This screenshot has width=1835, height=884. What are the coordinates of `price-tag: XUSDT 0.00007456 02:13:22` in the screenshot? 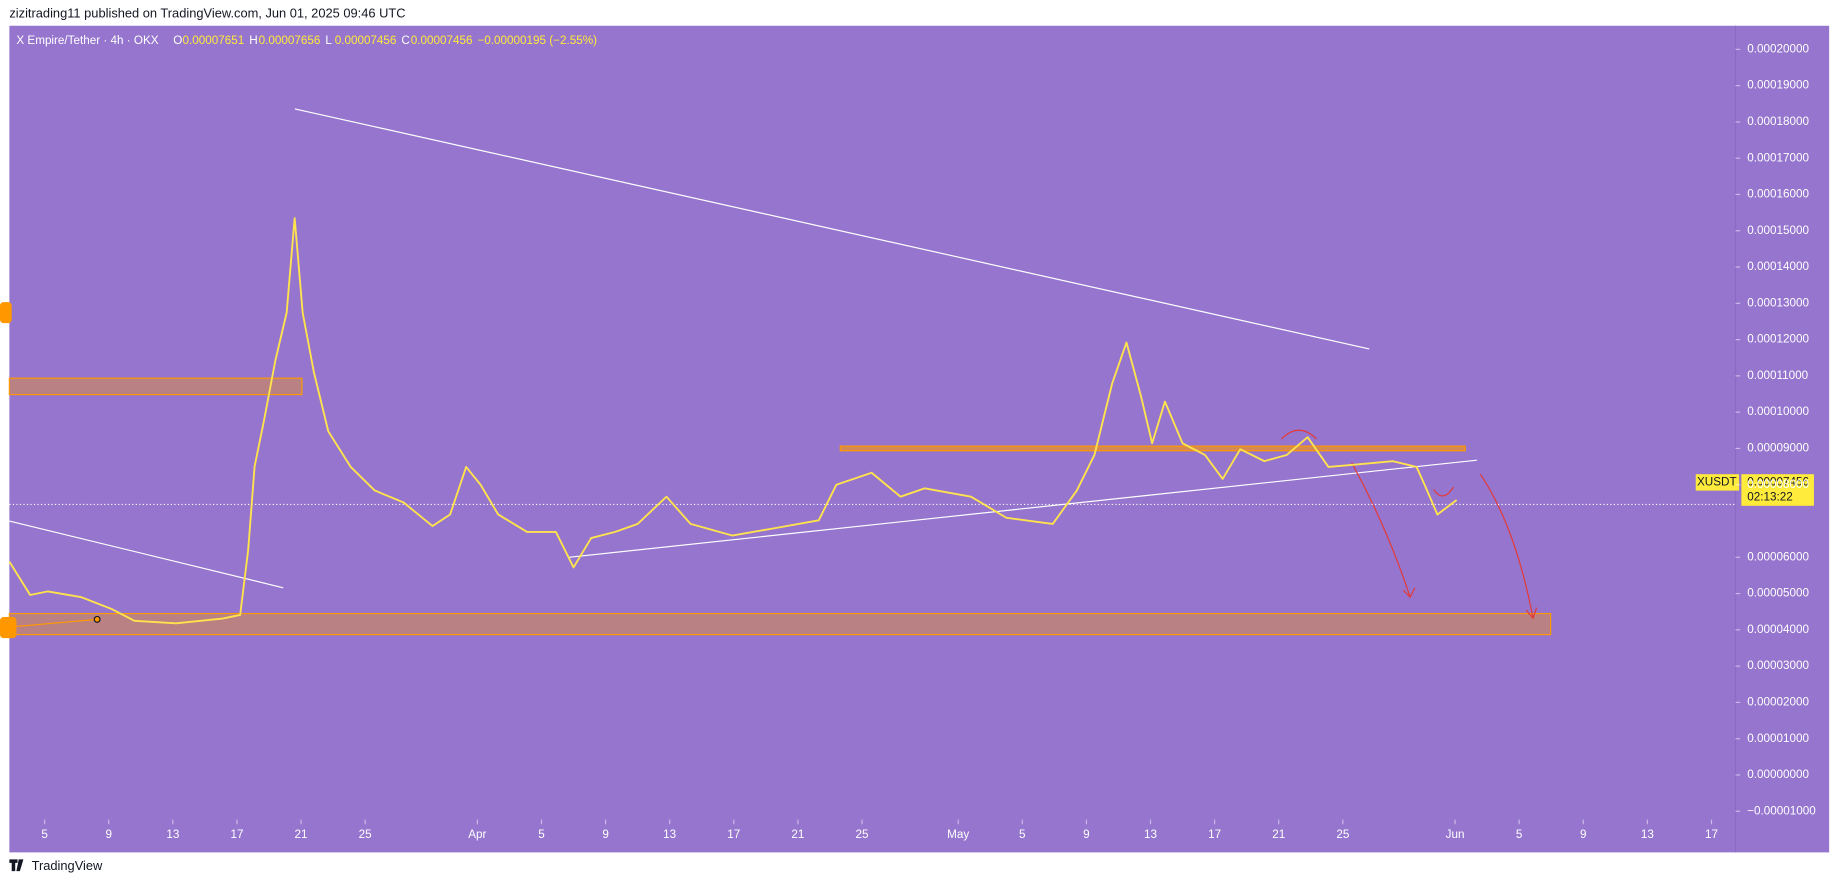 It's located at (1754, 490).